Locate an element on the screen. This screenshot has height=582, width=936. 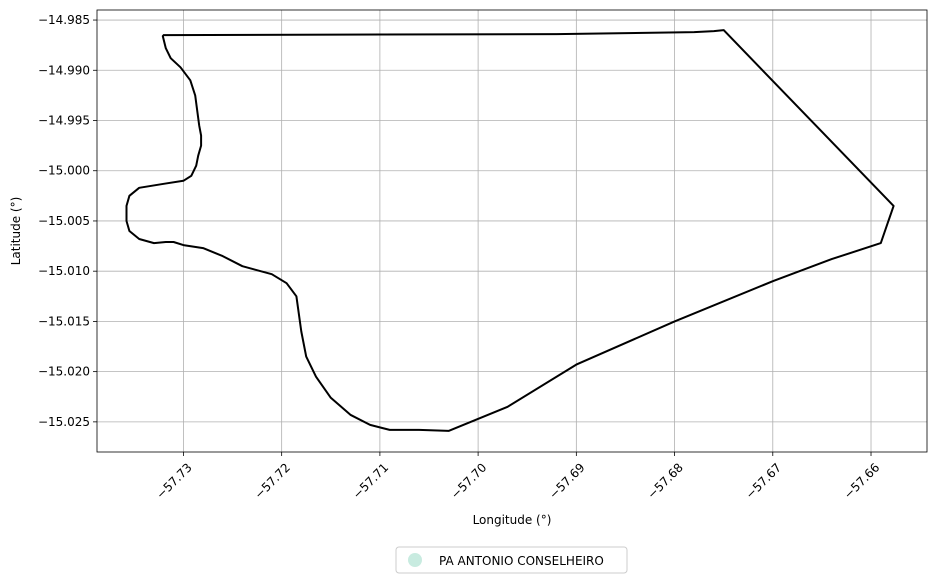
y-tick-label: −15.000 is located at coordinates (64, 171).